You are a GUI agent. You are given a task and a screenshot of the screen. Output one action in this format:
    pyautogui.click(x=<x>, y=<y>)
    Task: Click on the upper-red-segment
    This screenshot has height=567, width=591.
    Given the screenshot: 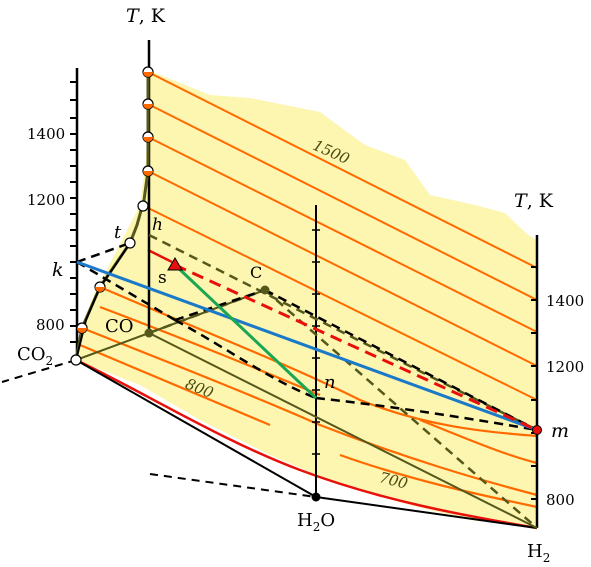 What is the action you would take?
    pyautogui.click(x=160, y=256)
    